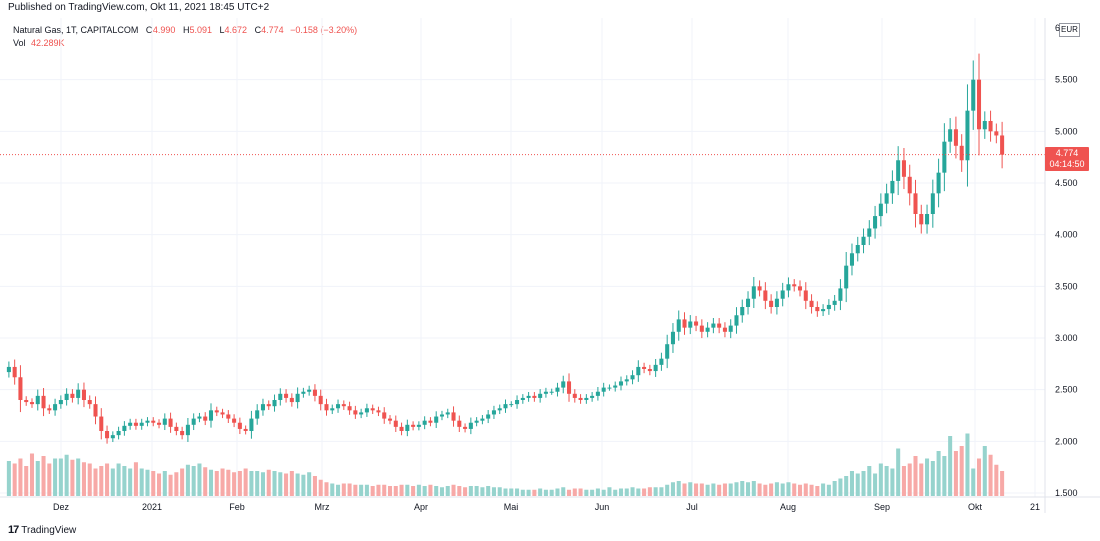 The image size is (1100, 541). What do you see at coordinates (48, 43) in the screenshot?
I see `vol-value: 42.289K` at bounding box center [48, 43].